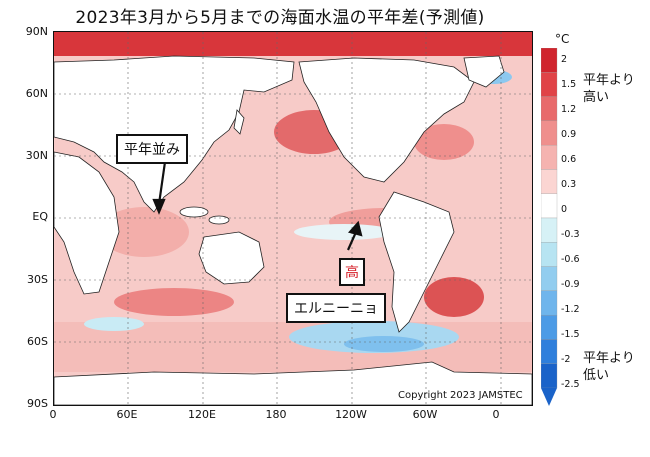 Image resolution: width=650 pixels, height=457 pixels. Describe the element at coordinates (570, 259) in the screenshot. I see `colorbar-tick-label: -0.6` at that location.